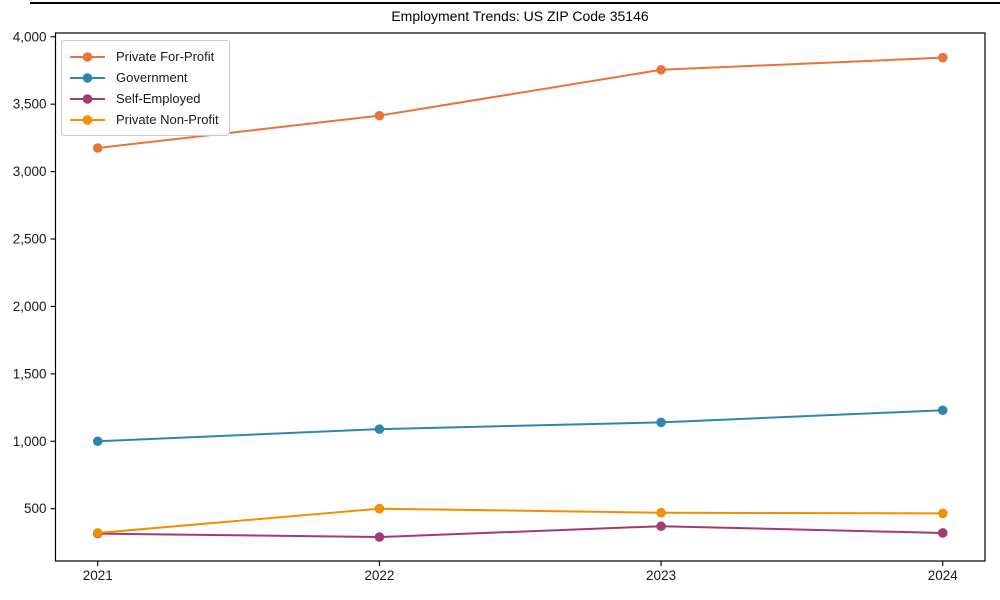 This screenshot has width=1000, height=600. I want to click on legend-marker-government, so click(87, 77).